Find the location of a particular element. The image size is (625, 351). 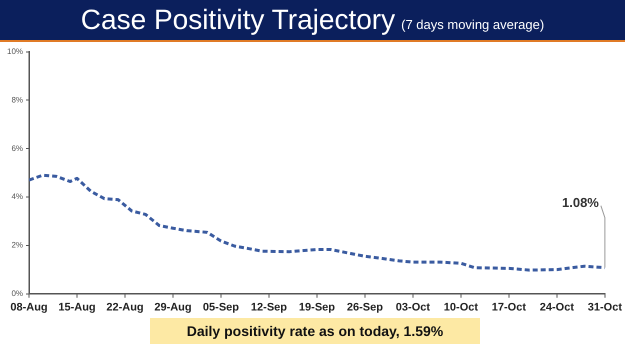

x-tick-label: 24-Oct is located at coordinates (557, 307).